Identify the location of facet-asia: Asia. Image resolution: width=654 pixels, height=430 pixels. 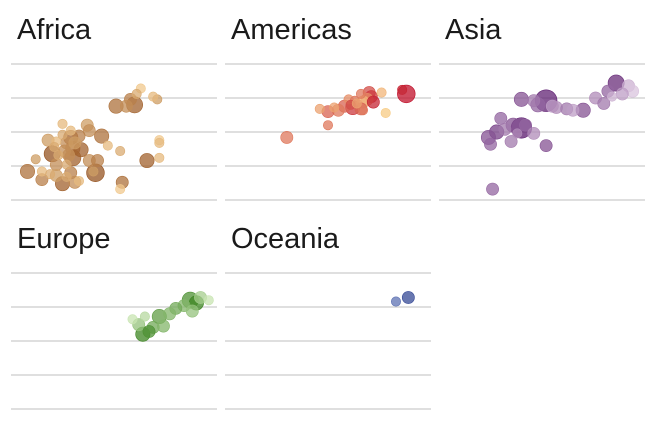
(542, 107).